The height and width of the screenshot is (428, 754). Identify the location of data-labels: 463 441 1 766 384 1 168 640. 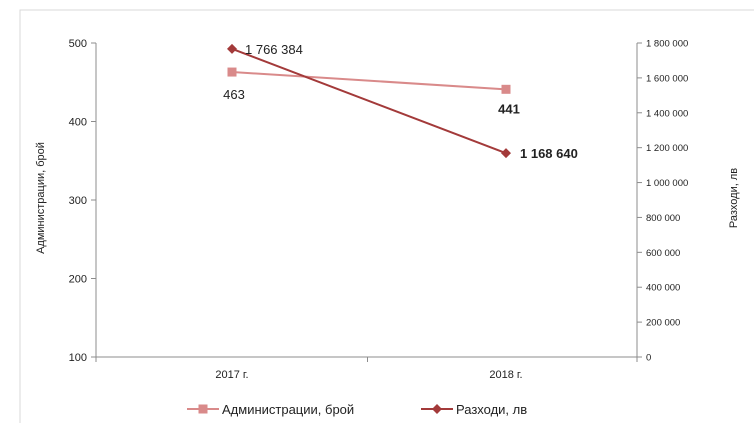
(400, 101).